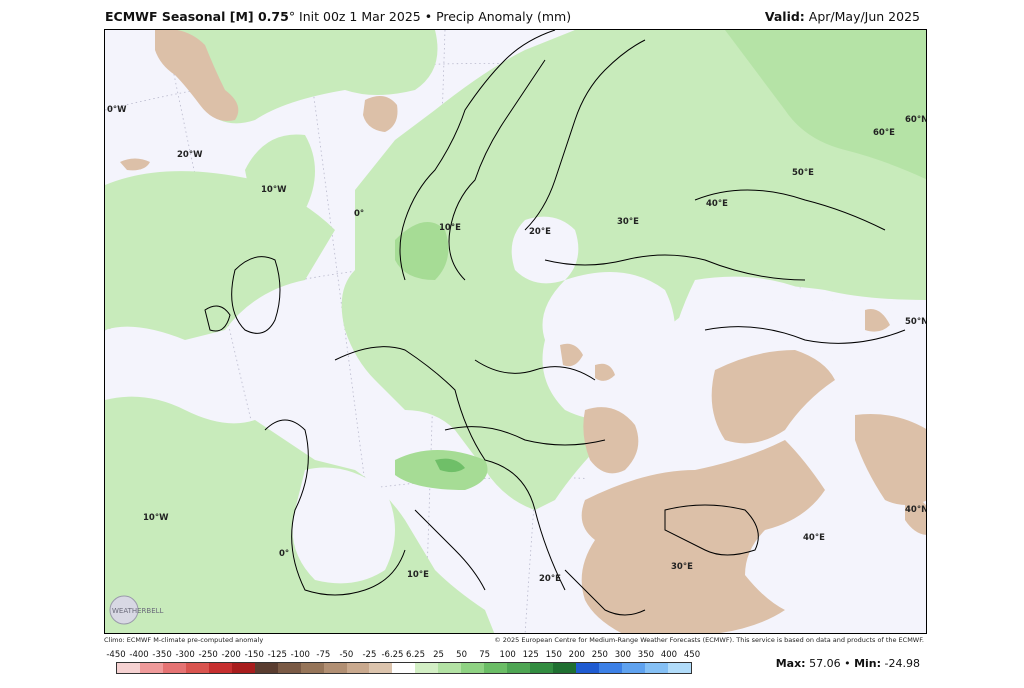 This screenshot has width=1024, height=688. I want to click on min-label: Min:, so click(868, 663).